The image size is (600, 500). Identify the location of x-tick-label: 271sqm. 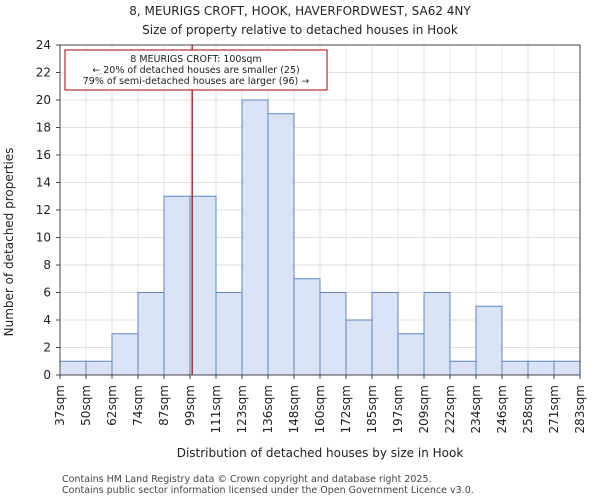
(554, 409).